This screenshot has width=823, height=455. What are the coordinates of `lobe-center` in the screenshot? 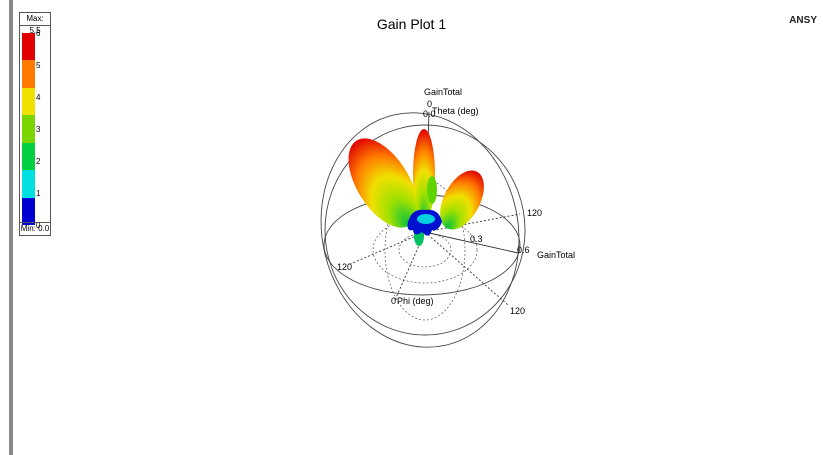 It's located at (424, 175).